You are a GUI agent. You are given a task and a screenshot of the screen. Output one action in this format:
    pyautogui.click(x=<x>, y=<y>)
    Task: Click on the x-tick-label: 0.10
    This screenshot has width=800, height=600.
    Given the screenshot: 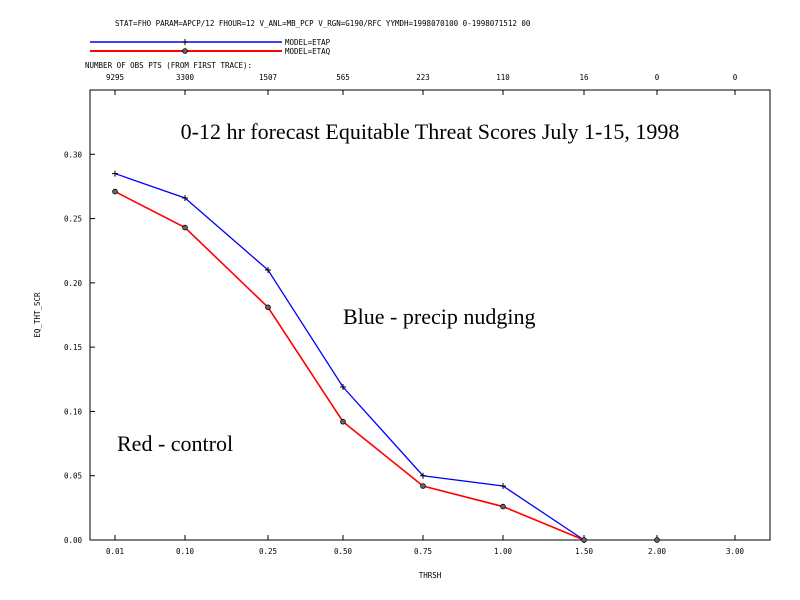 What is the action you would take?
    pyautogui.click(x=185, y=551)
    